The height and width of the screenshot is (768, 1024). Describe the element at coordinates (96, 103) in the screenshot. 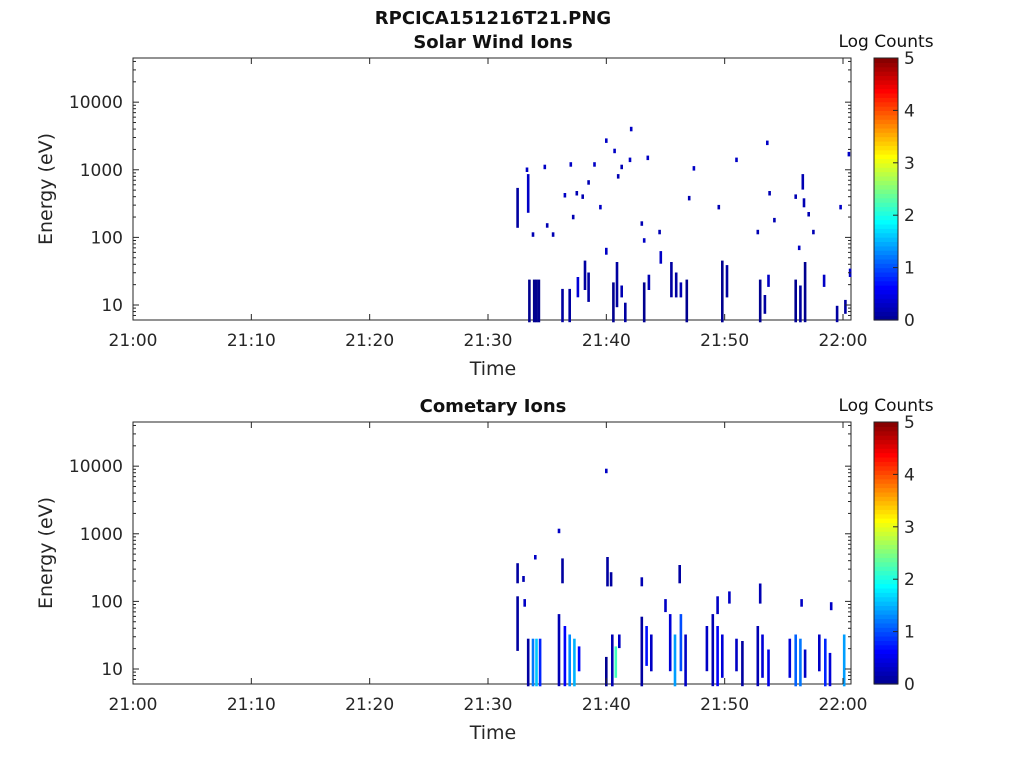

I see `y-tick-label: 10000` at that location.